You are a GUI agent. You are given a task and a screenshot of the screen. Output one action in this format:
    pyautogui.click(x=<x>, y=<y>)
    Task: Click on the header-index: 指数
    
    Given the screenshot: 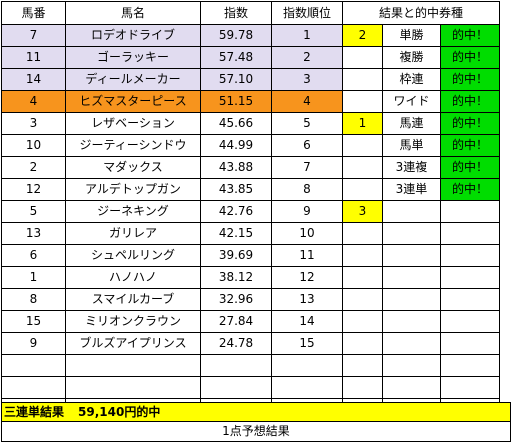 What is the action you would take?
    pyautogui.click(x=236, y=13)
    